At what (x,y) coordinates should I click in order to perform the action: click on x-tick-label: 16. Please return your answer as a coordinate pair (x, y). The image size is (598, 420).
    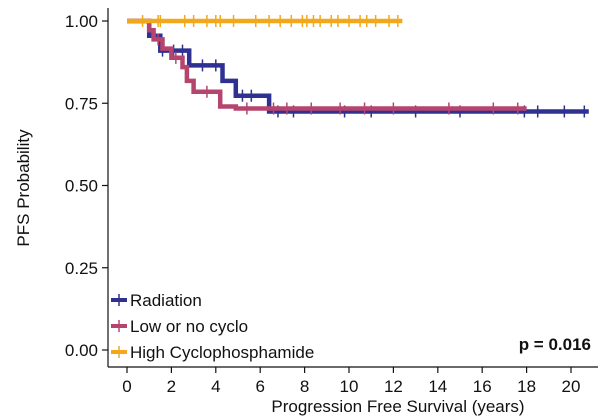
    Looking at the image, I should click on (482, 386).